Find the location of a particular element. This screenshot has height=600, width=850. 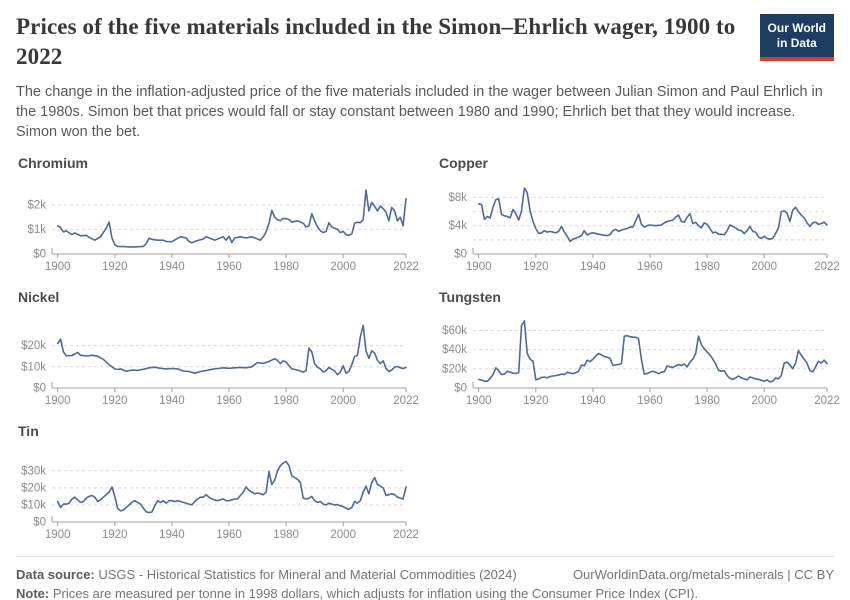

y-tick-label: $8k is located at coordinates (457, 198).